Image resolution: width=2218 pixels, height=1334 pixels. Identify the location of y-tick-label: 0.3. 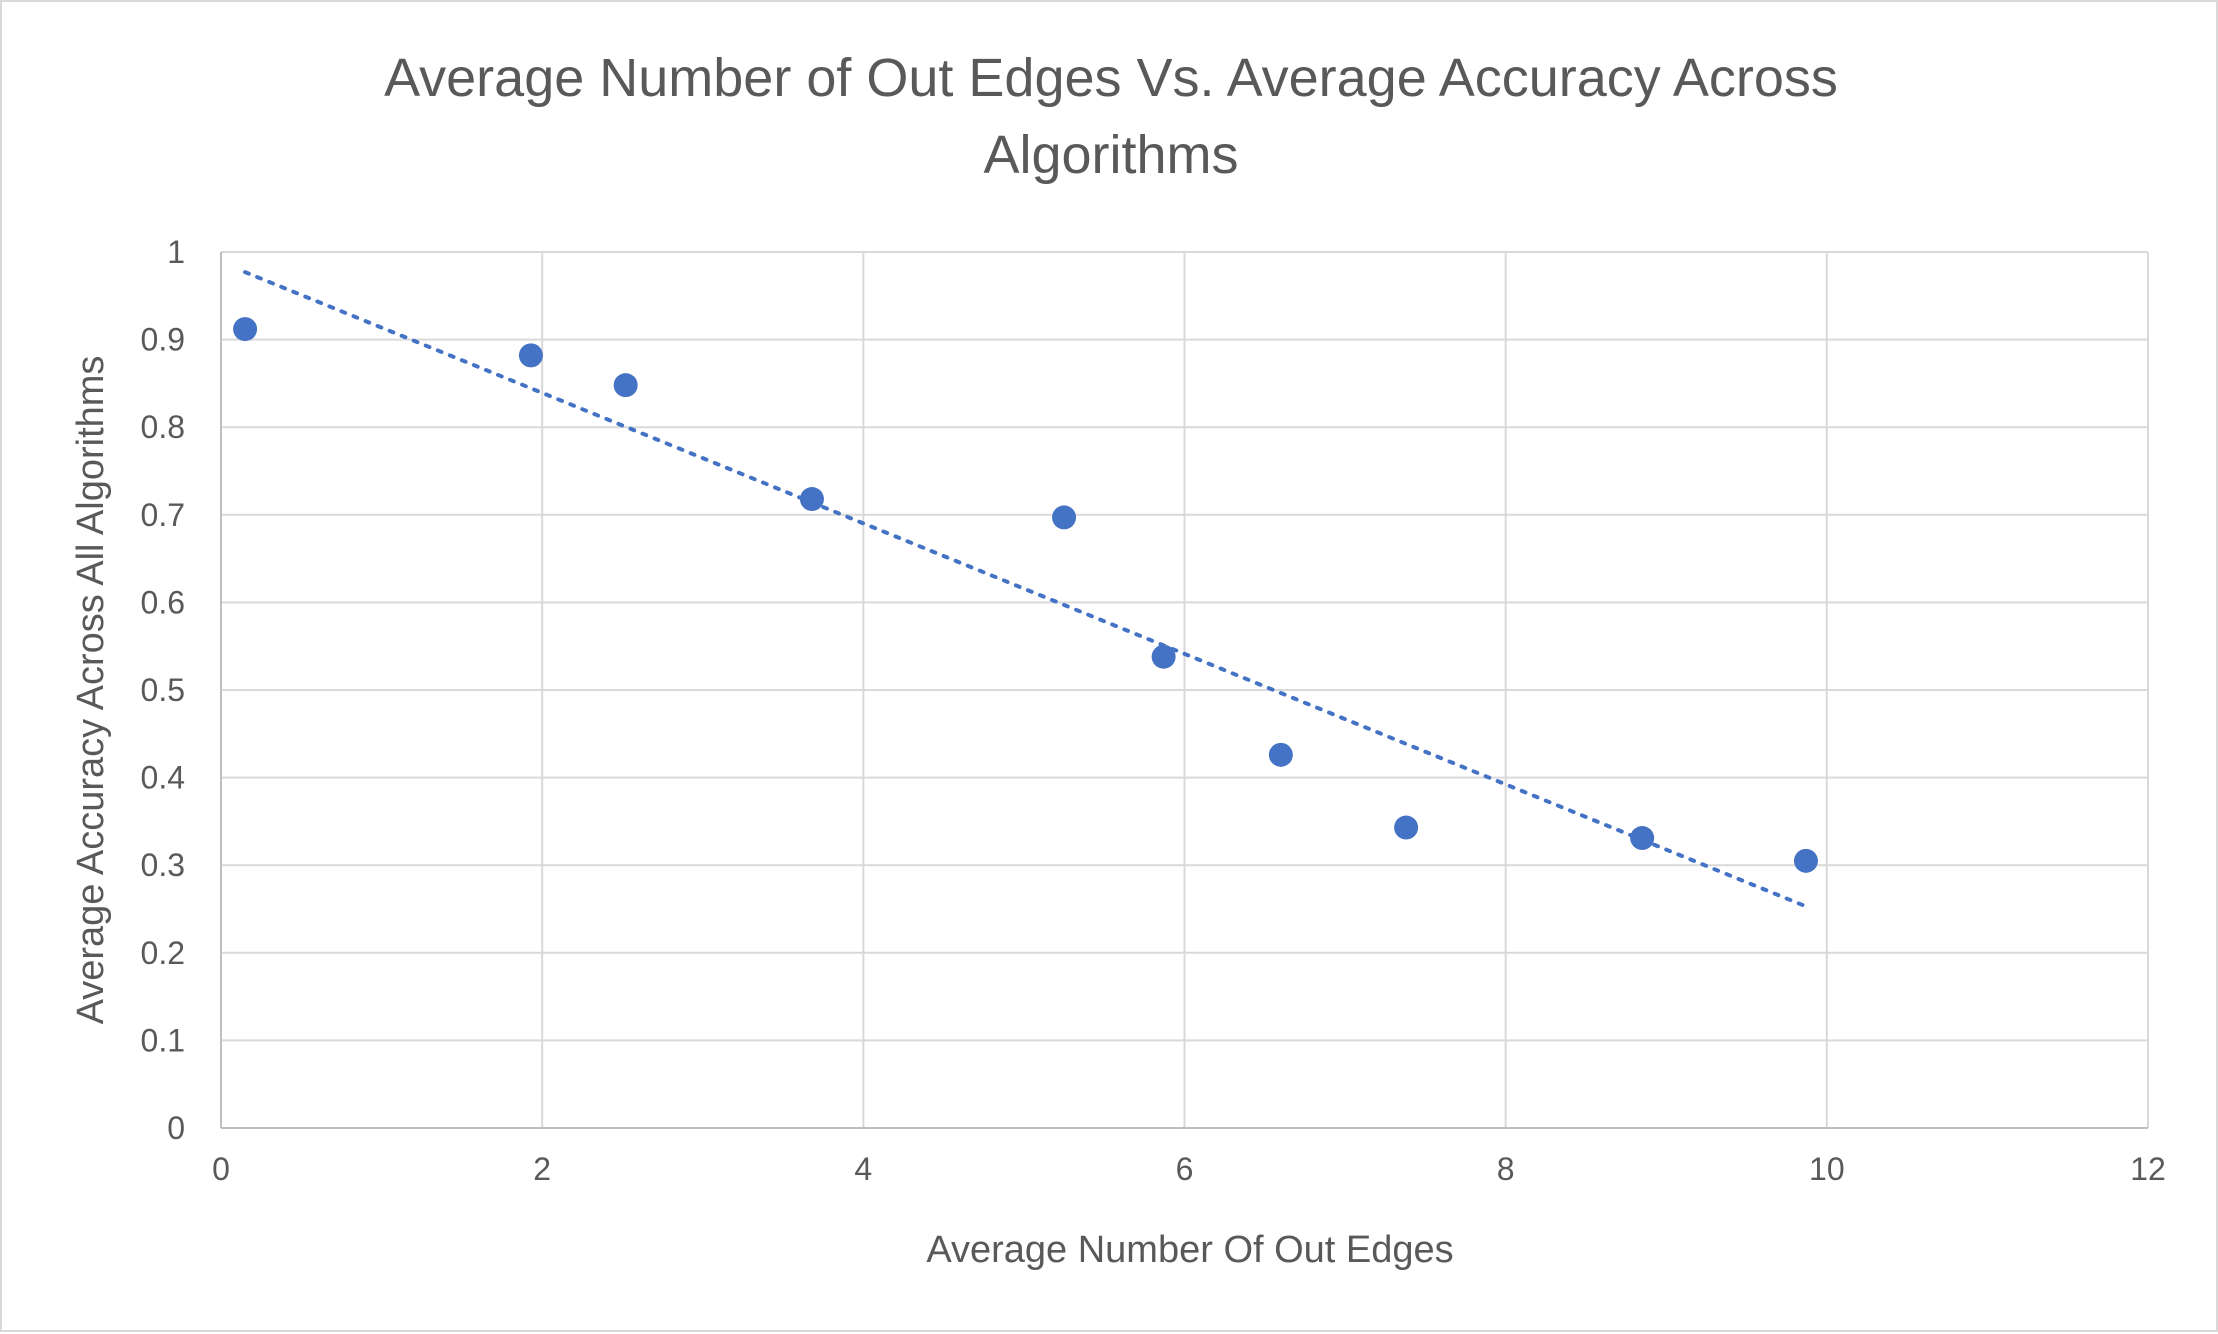
(163, 865).